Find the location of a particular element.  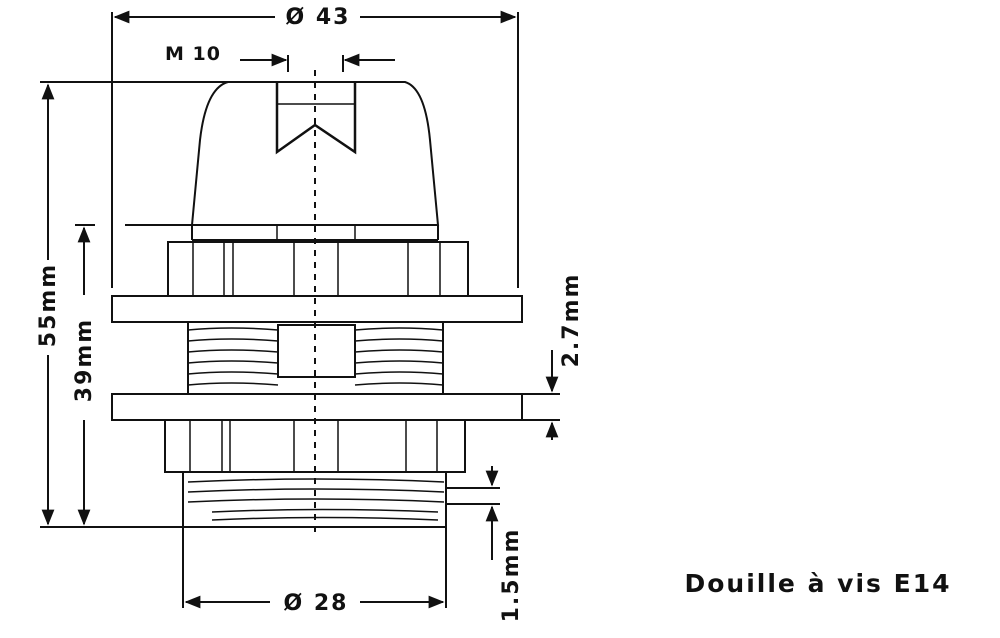

upper-ring is located at coordinates (317, 309).